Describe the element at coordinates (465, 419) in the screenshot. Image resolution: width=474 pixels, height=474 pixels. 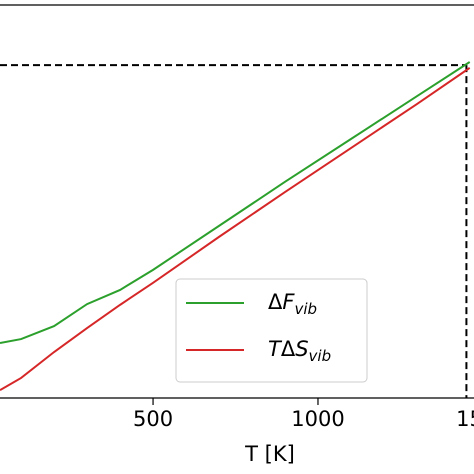
I see `x-tick-label: 1500` at that location.